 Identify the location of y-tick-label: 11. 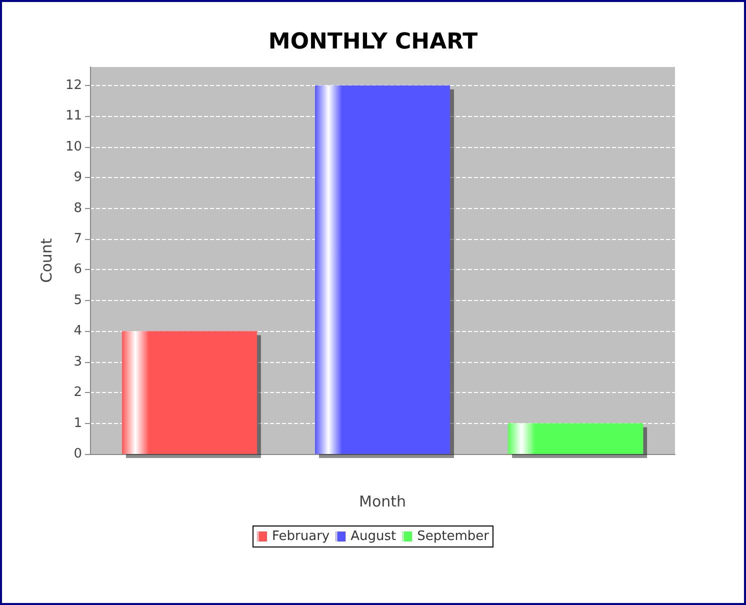
(73, 116).